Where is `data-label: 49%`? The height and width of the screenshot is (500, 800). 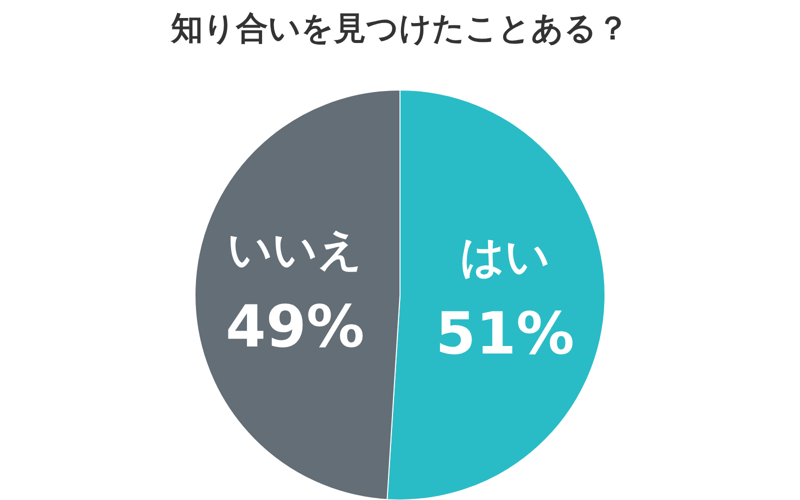 data-label: 49% is located at coordinates (295, 326).